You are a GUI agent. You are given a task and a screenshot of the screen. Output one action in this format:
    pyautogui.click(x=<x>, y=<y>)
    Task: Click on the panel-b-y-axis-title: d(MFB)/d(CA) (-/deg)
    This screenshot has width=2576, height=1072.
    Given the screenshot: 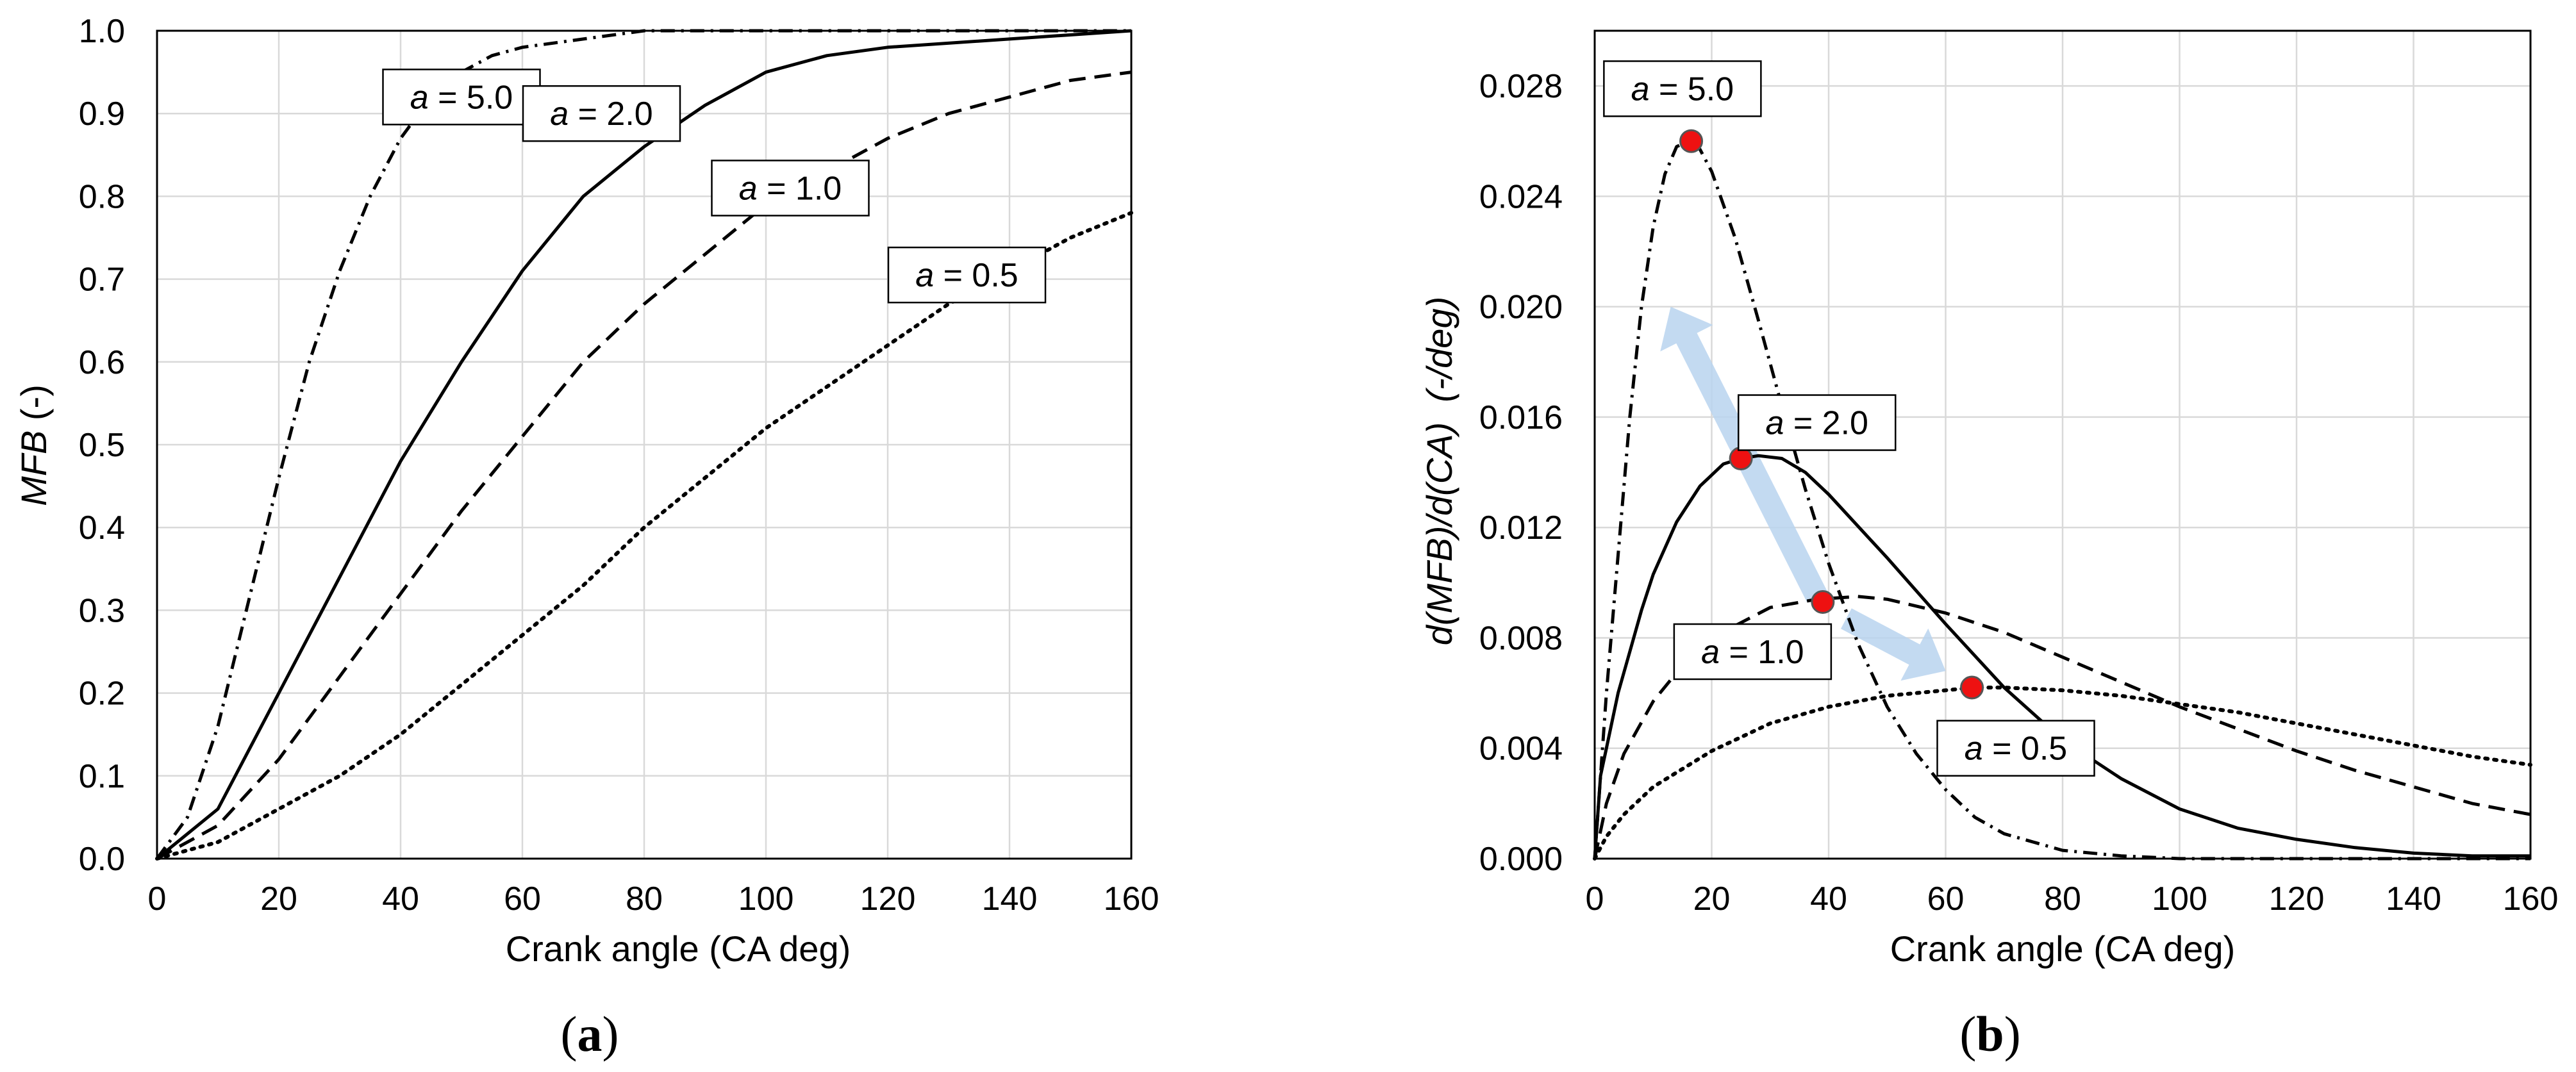 What is the action you would take?
    pyautogui.click(x=1439, y=471)
    